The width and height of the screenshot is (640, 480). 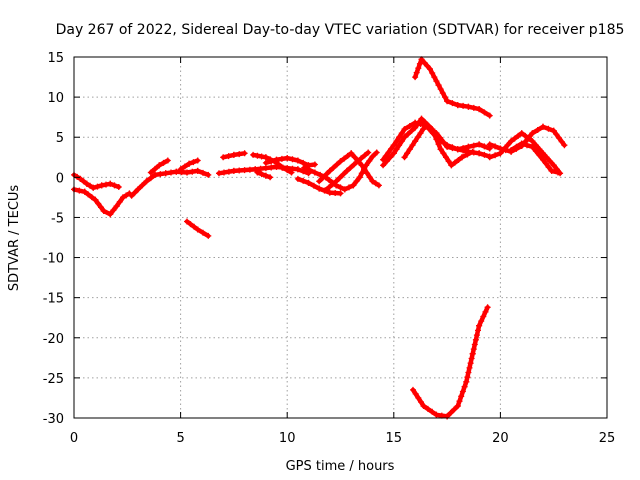 I want to click on y-tick-label: -5, so click(x=57, y=218).